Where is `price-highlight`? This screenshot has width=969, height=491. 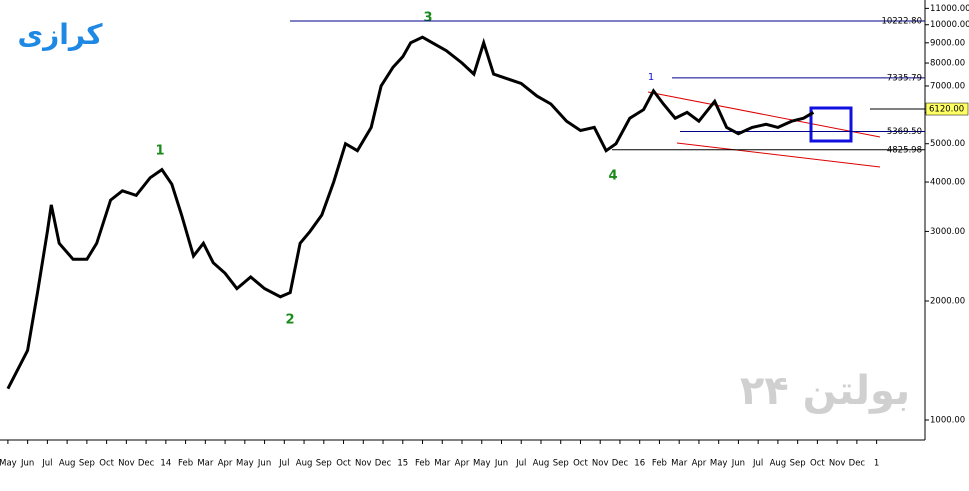 price-highlight is located at coordinates (947, 109).